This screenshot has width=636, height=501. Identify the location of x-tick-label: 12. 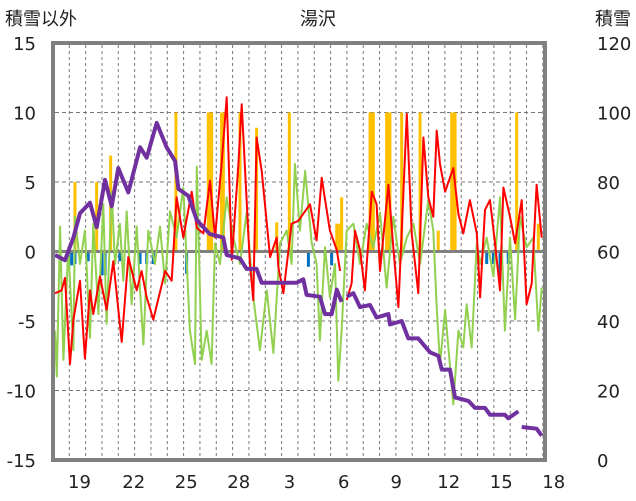
(448, 482).